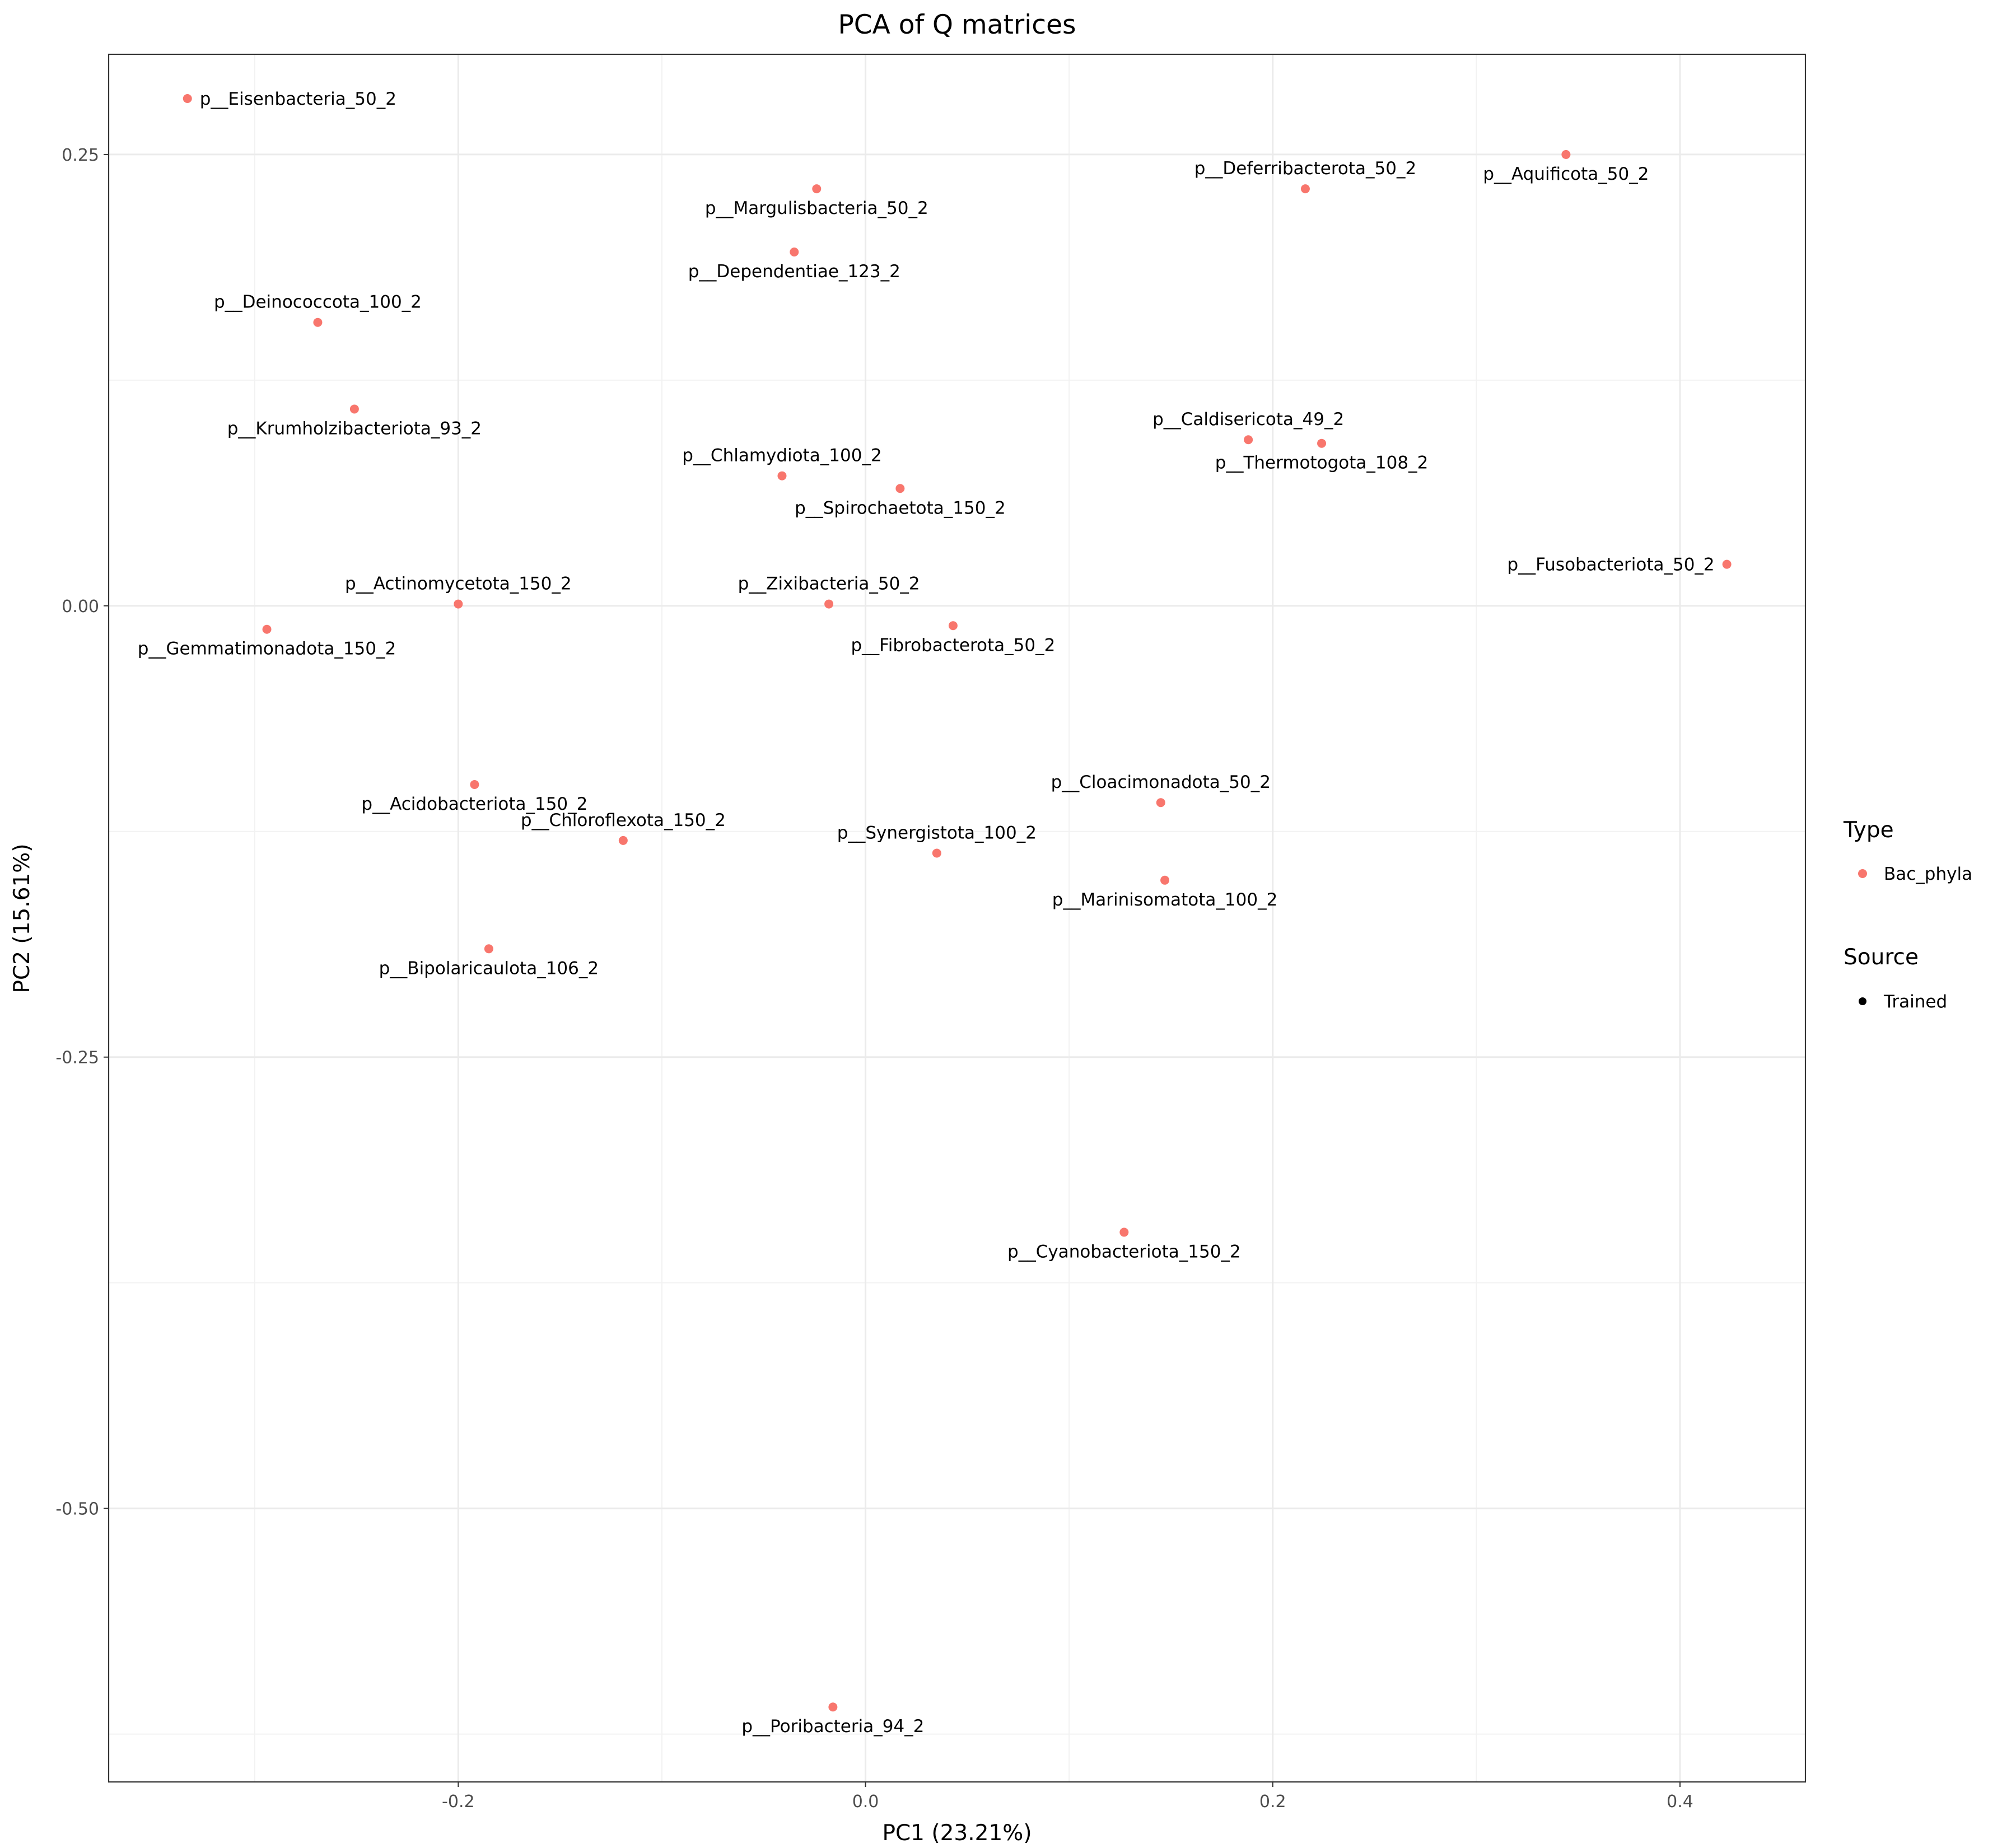 The height and width of the screenshot is (1848, 2016). Describe the element at coordinates (1161, 782) in the screenshot. I see `data-point-label: p__Cloacimonadota_50_2` at that location.